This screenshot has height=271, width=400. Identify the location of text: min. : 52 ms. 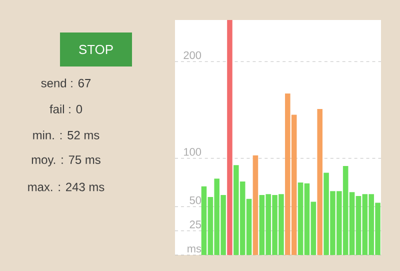
(66, 135).